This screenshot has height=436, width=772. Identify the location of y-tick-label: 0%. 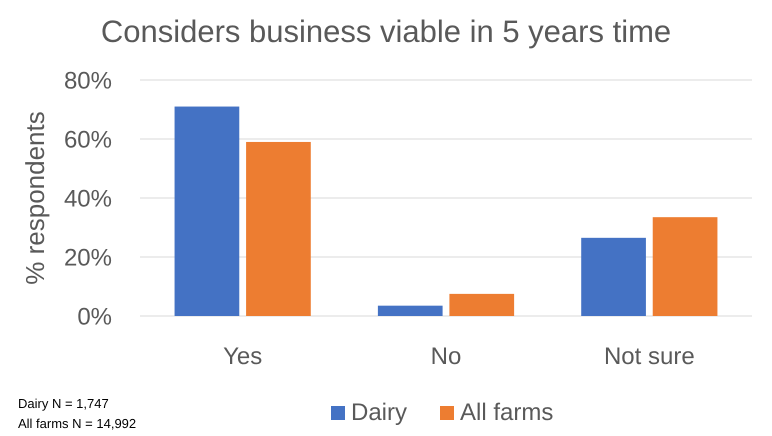
(94, 316).